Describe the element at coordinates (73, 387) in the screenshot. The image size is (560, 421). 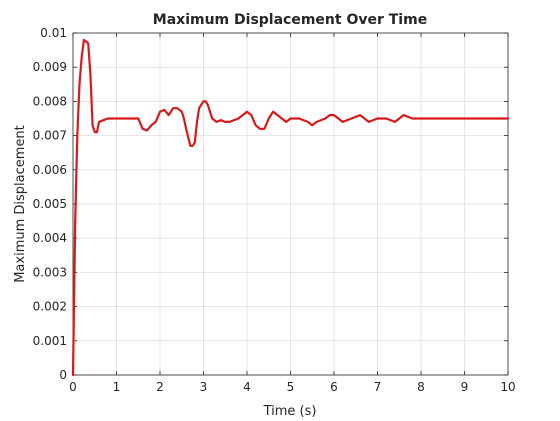
I see `x-tick-label: 0` at that location.